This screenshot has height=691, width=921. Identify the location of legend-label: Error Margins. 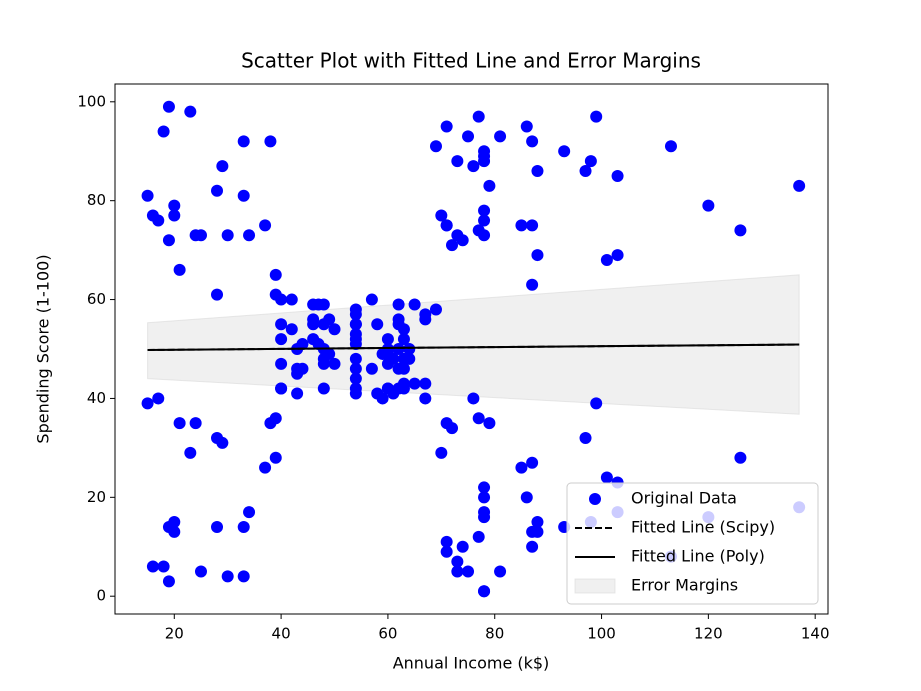
(684, 585).